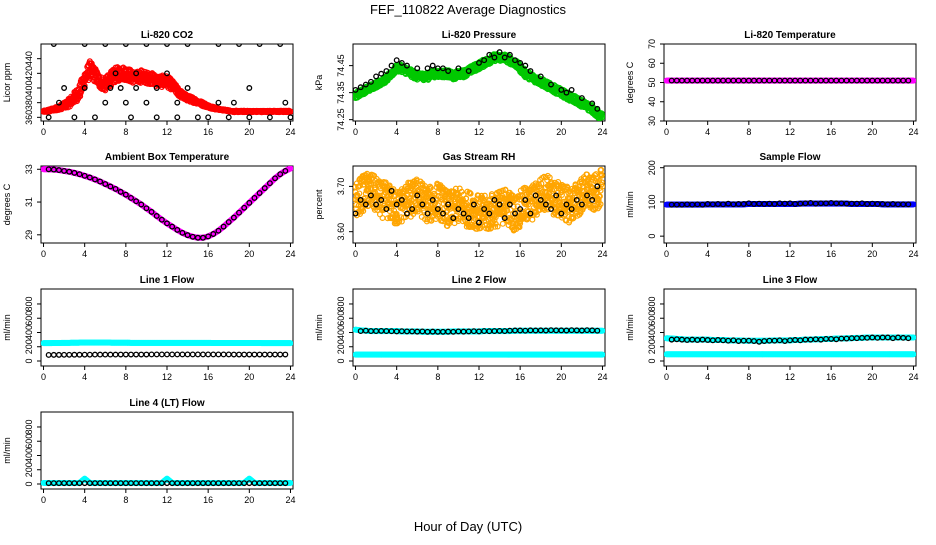  Describe the element at coordinates (341, 187) in the screenshot. I see `y-tick-label: 3.70` at that location.